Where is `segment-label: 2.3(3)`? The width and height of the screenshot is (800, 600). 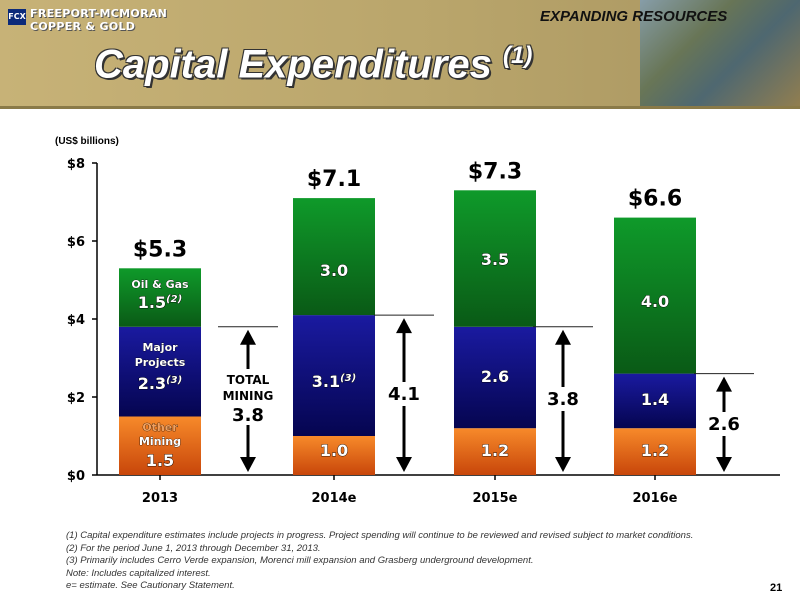
segment-label: 2.3(3) is located at coordinates (160, 383).